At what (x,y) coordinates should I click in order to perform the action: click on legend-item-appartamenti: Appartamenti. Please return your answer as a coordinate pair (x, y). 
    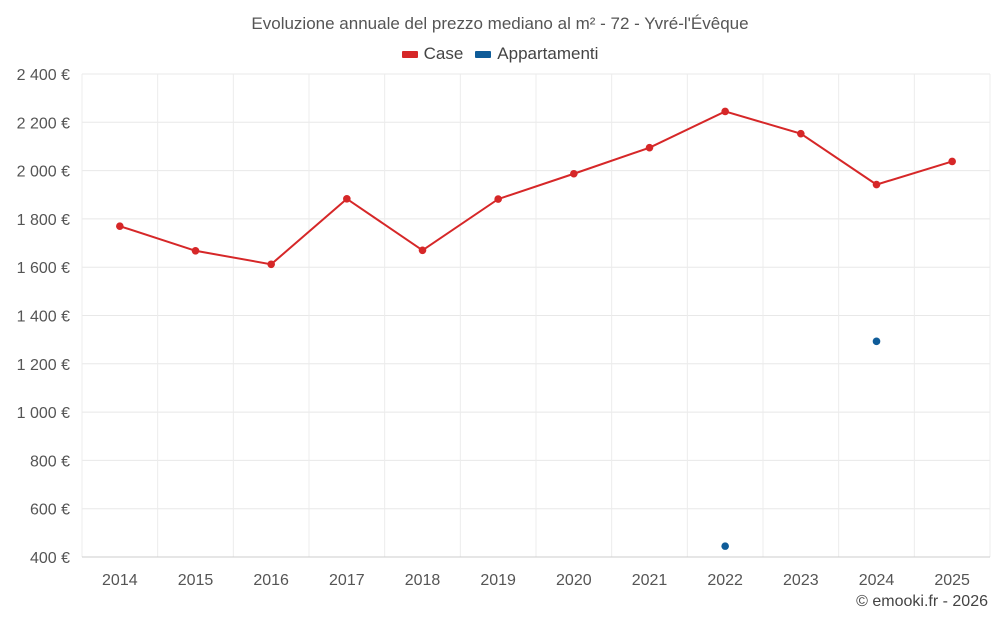
    Looking at the image, I should click on (536, 54).